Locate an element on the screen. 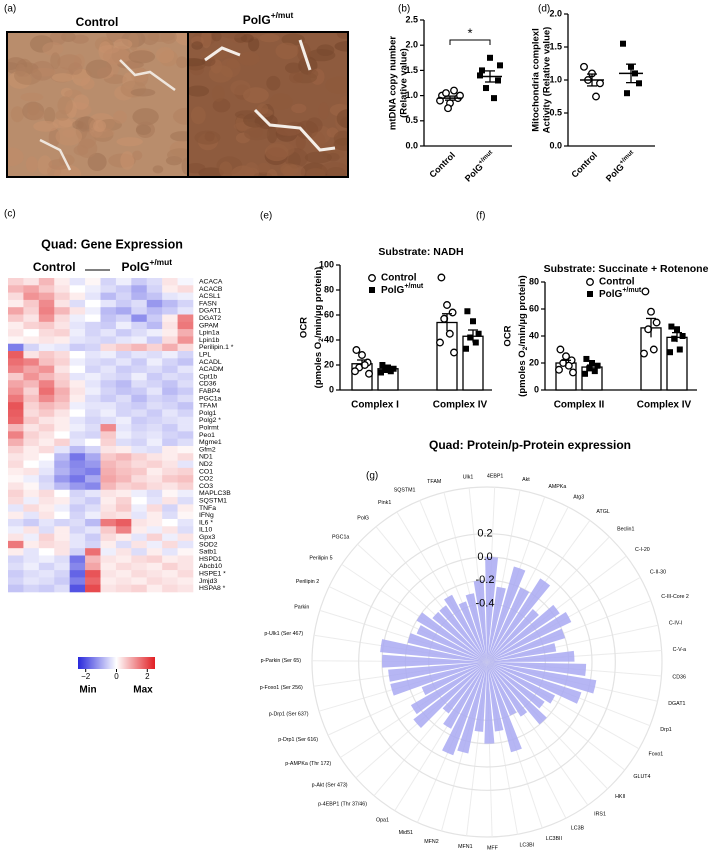 This screenshot has width=709, height=860. y-tick-label: 100 is located at coordinates (326, 264).